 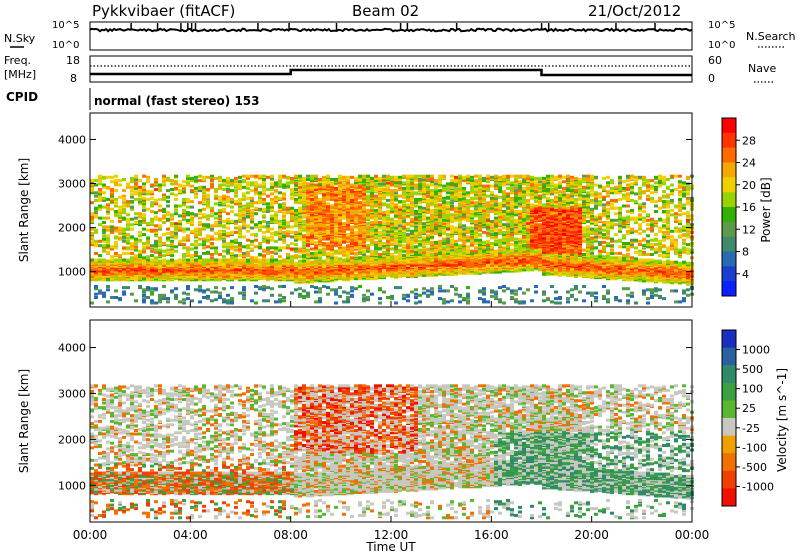 What do you see at coordinates (771, 36) in the screenshot?
I see `nsearch-label: N.Search` at bounding box center [771, 36].